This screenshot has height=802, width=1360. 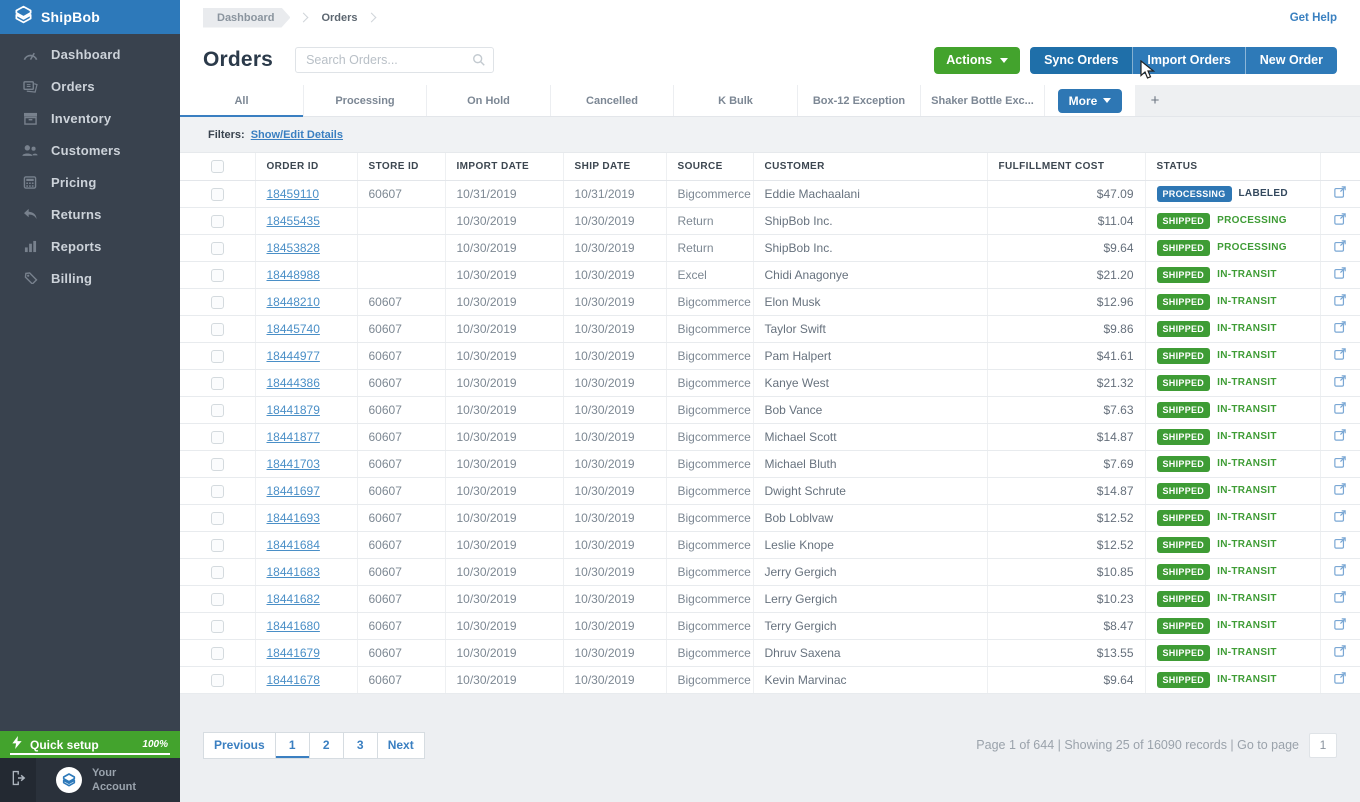 What do you see at coordinates (400, 745) in the screenshot?
I see `next-page-button: Next` at bounding box center [400, 745].